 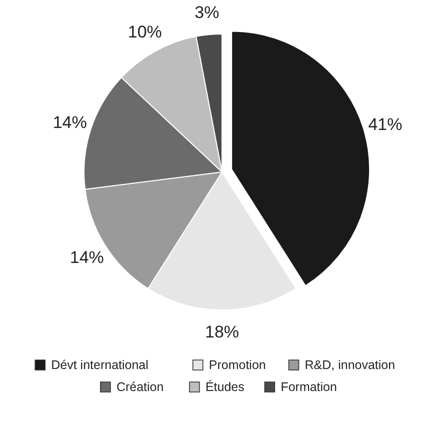 What do you see at coordinates (145, 32) in the screenshot?
I see `data-label: 10%` at bounding box center [145, 32].